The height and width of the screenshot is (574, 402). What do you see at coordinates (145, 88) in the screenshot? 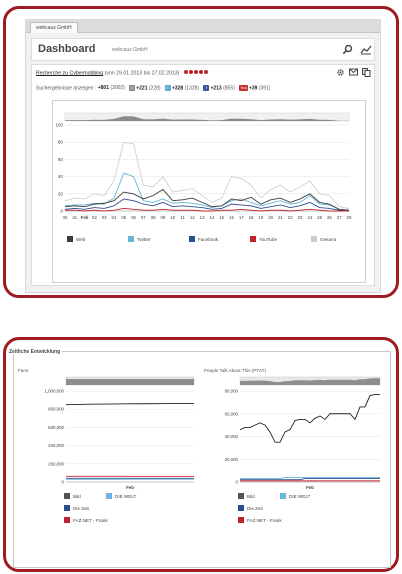
I see `stat-twitter-alt: ⊙ +221 (228)` at bounding box center [145, 88].